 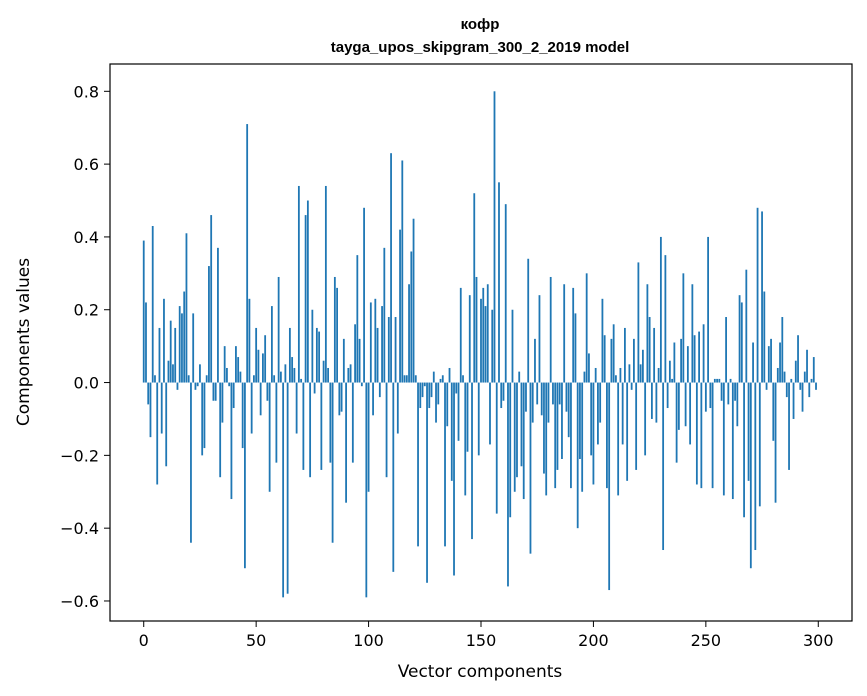 I want to click on y-axis-ticks: −0.6 −0.4 −0.2 0.0 0.2 0.4 0.6 0.8, so click(x=85, y=346).